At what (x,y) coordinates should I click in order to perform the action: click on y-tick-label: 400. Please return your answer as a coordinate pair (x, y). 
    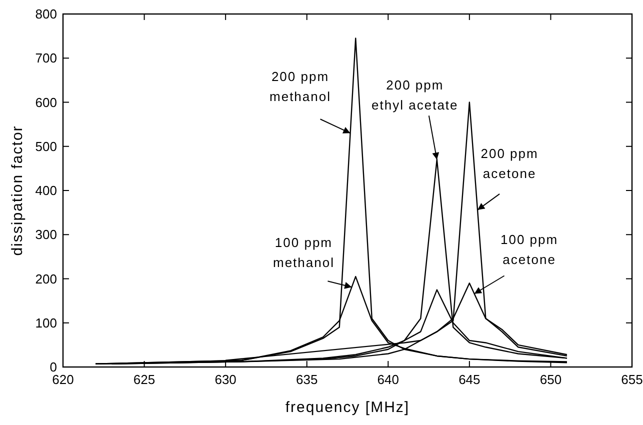
    Looking at the image, I should click on (46, 190).